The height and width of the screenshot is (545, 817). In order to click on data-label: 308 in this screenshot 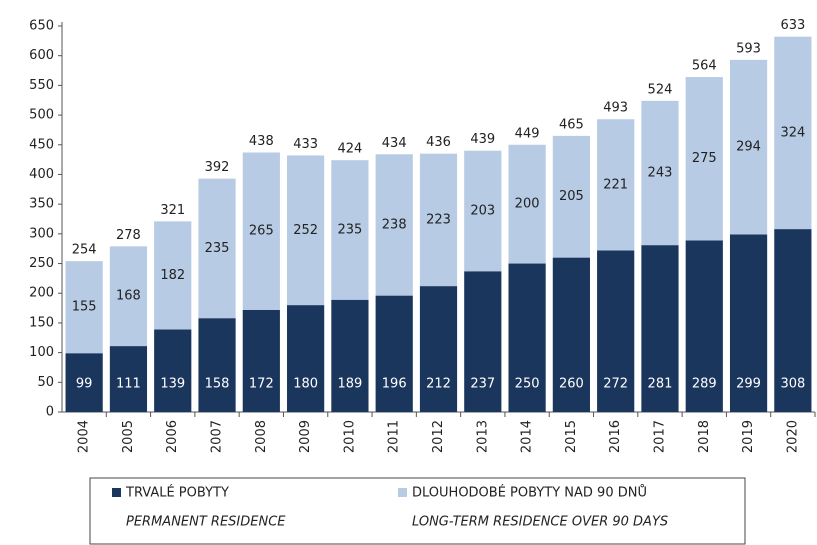, I will do `click(792, 384)`.